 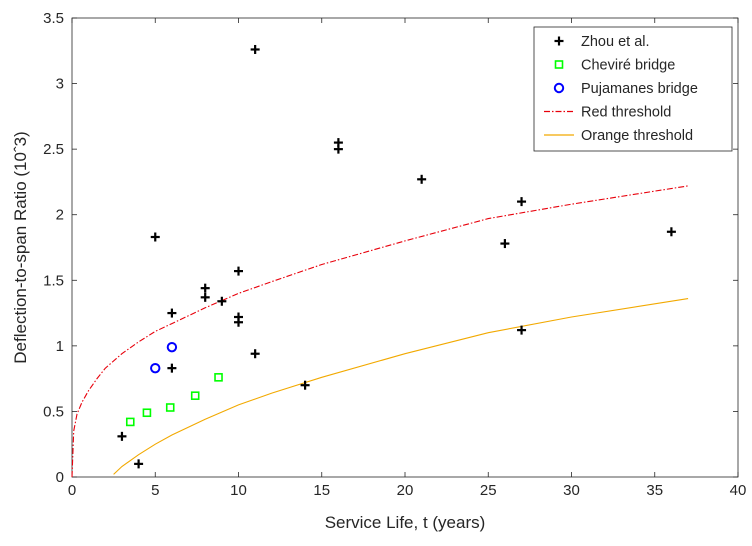 I want to click on y-tick-label: 1.5, so click(x=53, y=280).